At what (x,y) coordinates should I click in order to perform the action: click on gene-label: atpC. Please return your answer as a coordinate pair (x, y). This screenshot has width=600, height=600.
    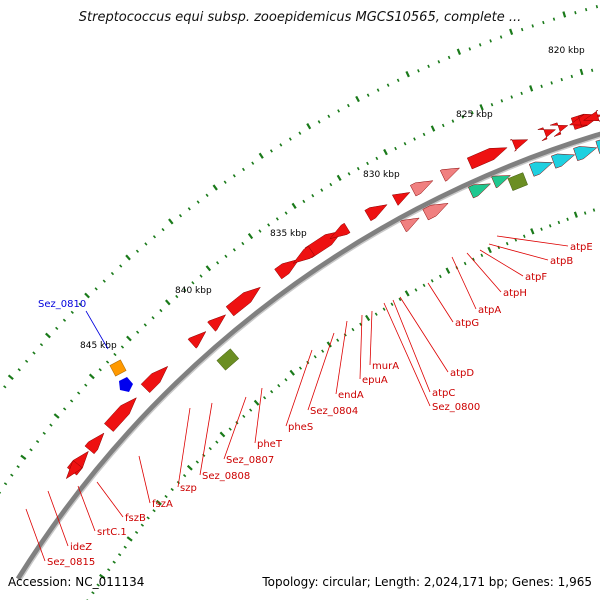
    Looking at the image, I should click on (443, 393).